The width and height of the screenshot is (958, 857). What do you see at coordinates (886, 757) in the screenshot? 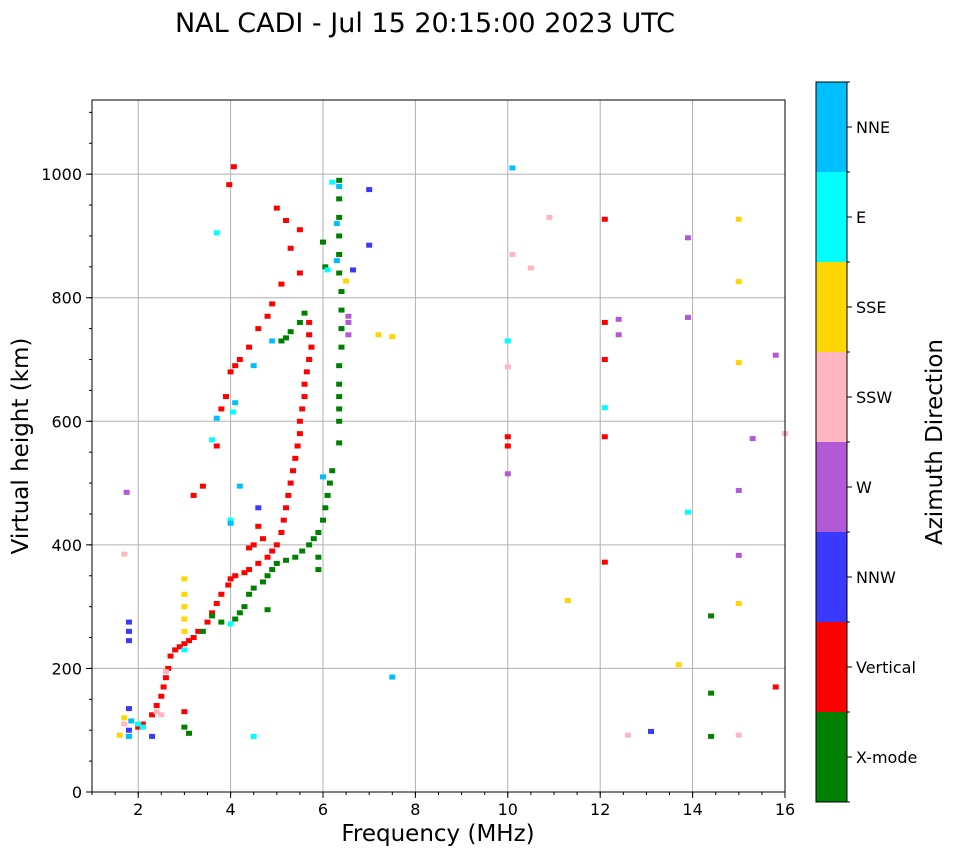
I see `colorbar-label: X-mode` at bounding box center [886, 757].